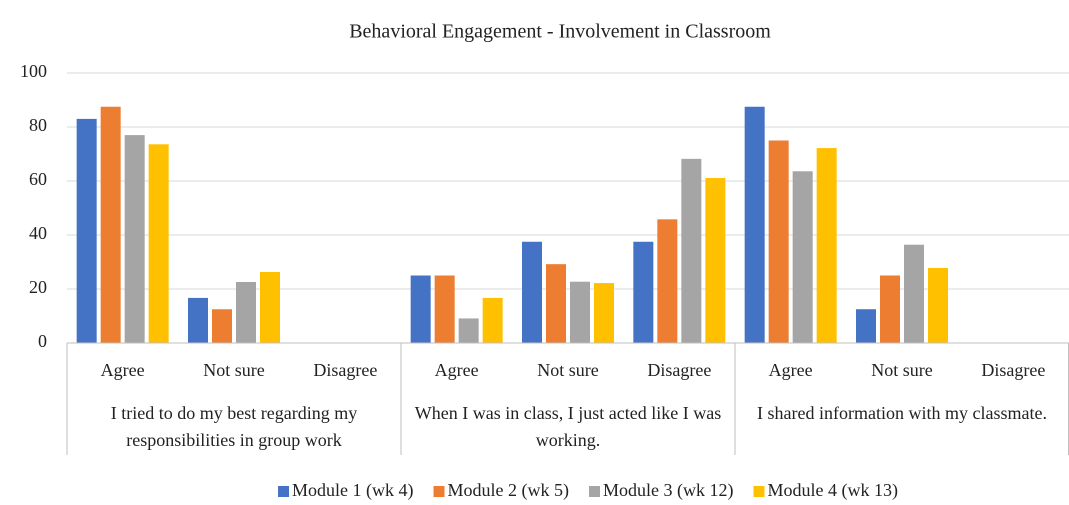  Describe the element at coordinates (38, 287) in the screenshot. I see `y-tick-label: 20` at that location.